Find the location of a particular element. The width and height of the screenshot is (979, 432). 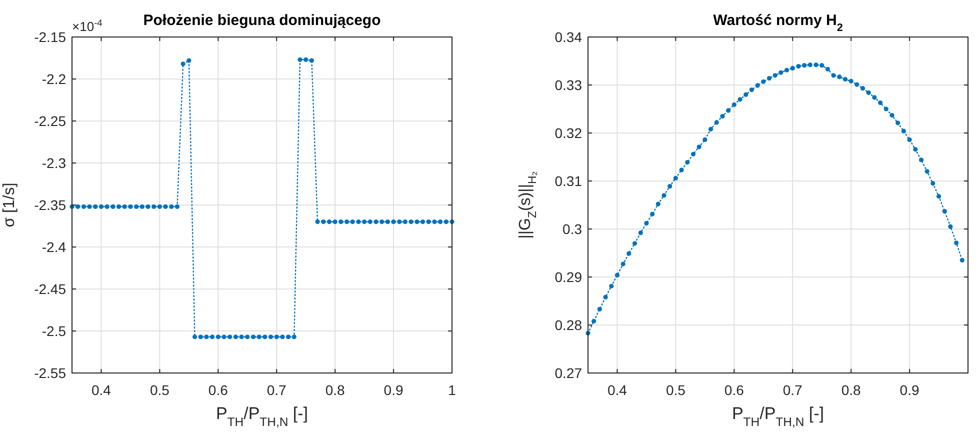

y-tick-label: 0.34 is located at coordinates (568, 36).